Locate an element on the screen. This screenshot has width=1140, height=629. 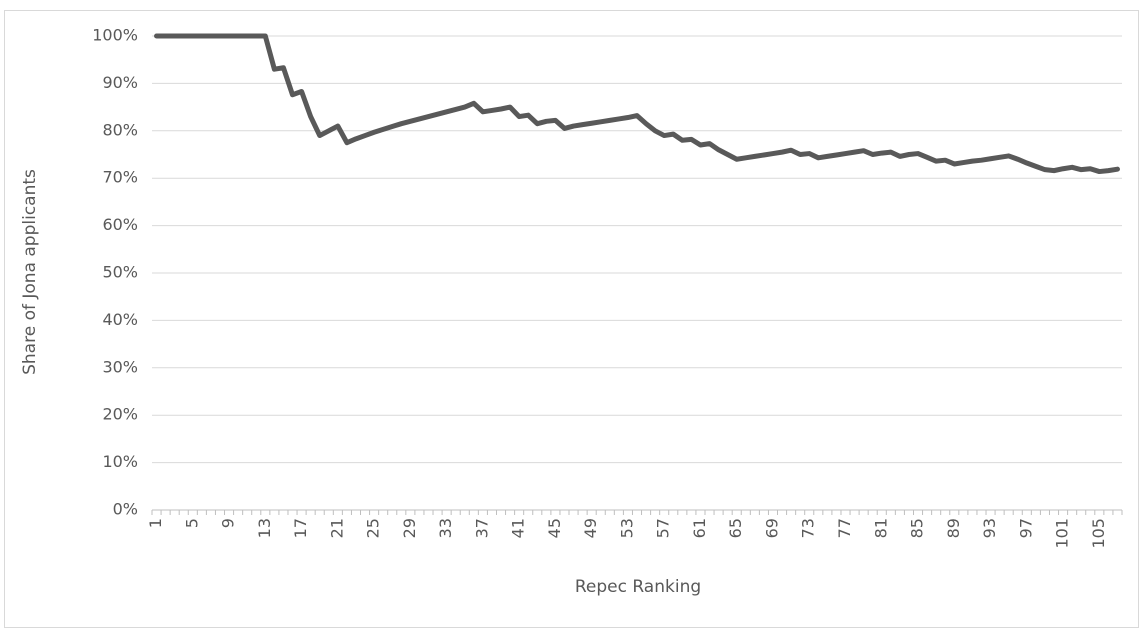
x-tick-label: 93 is located at coordinates (989, 528).